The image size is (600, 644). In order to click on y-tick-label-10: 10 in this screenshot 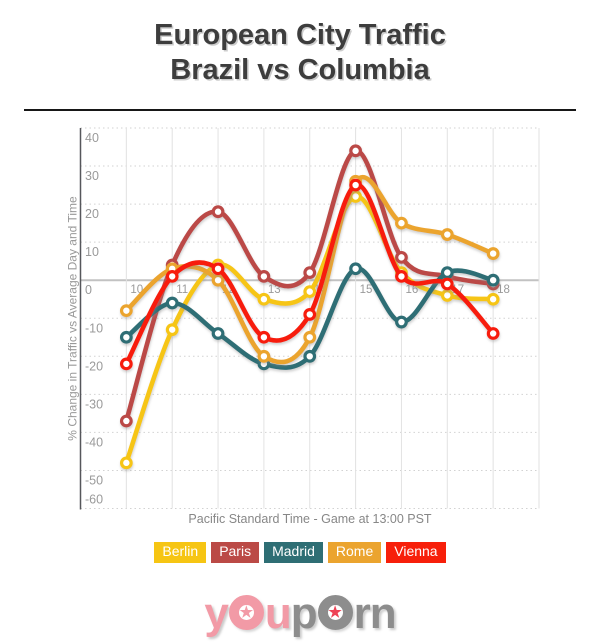, I will do `click(92, 252)`.